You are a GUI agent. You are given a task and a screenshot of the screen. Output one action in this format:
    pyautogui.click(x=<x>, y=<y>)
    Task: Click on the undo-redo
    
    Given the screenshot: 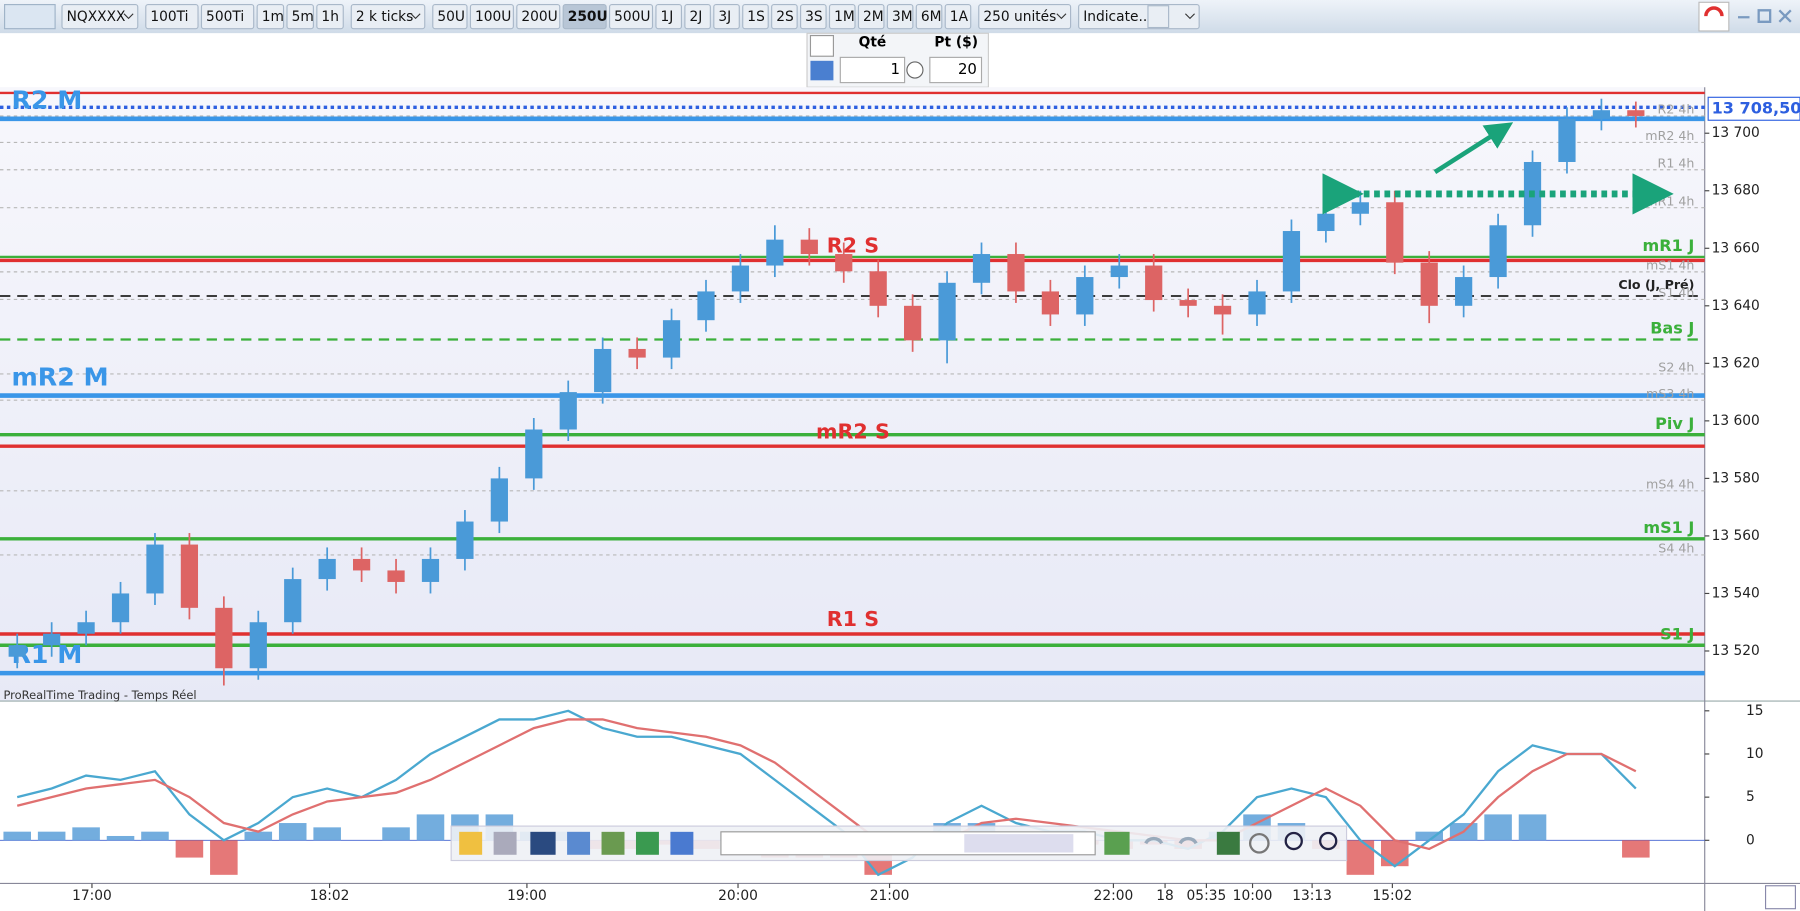 What is the action you would take?
    pyautogui.click(x=1171, y=840)
    